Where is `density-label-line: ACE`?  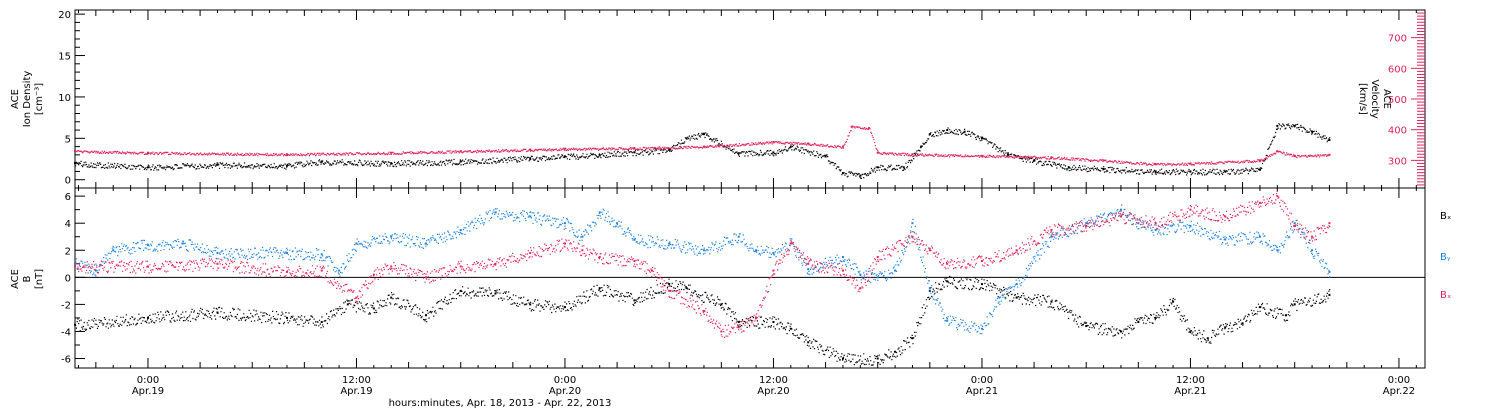 density-label-line: ACE is located at coordinates (15, 99).